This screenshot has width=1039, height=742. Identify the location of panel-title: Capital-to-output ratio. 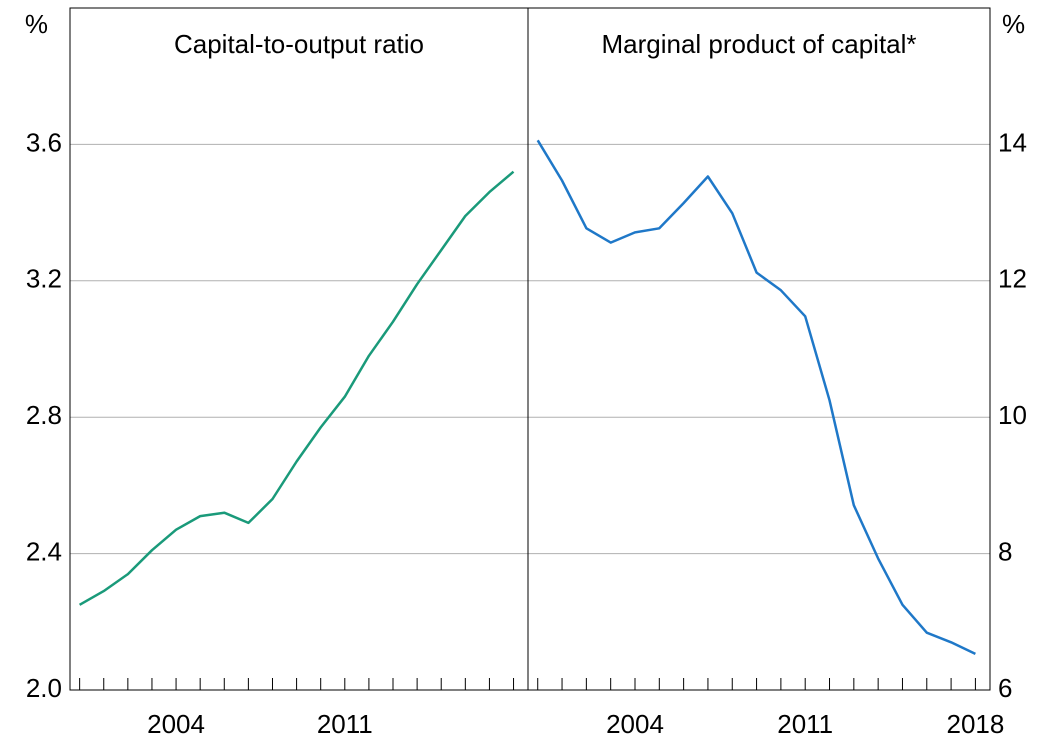
(299, 44).